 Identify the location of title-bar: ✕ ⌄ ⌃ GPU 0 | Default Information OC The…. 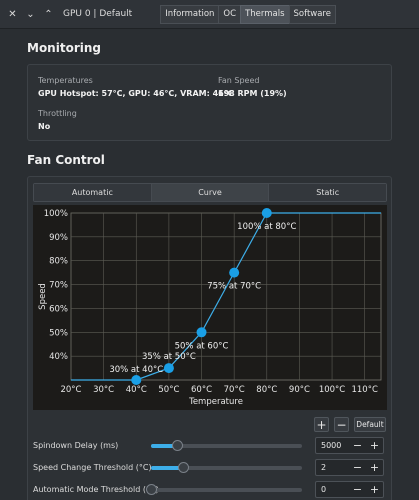
(209, 14).